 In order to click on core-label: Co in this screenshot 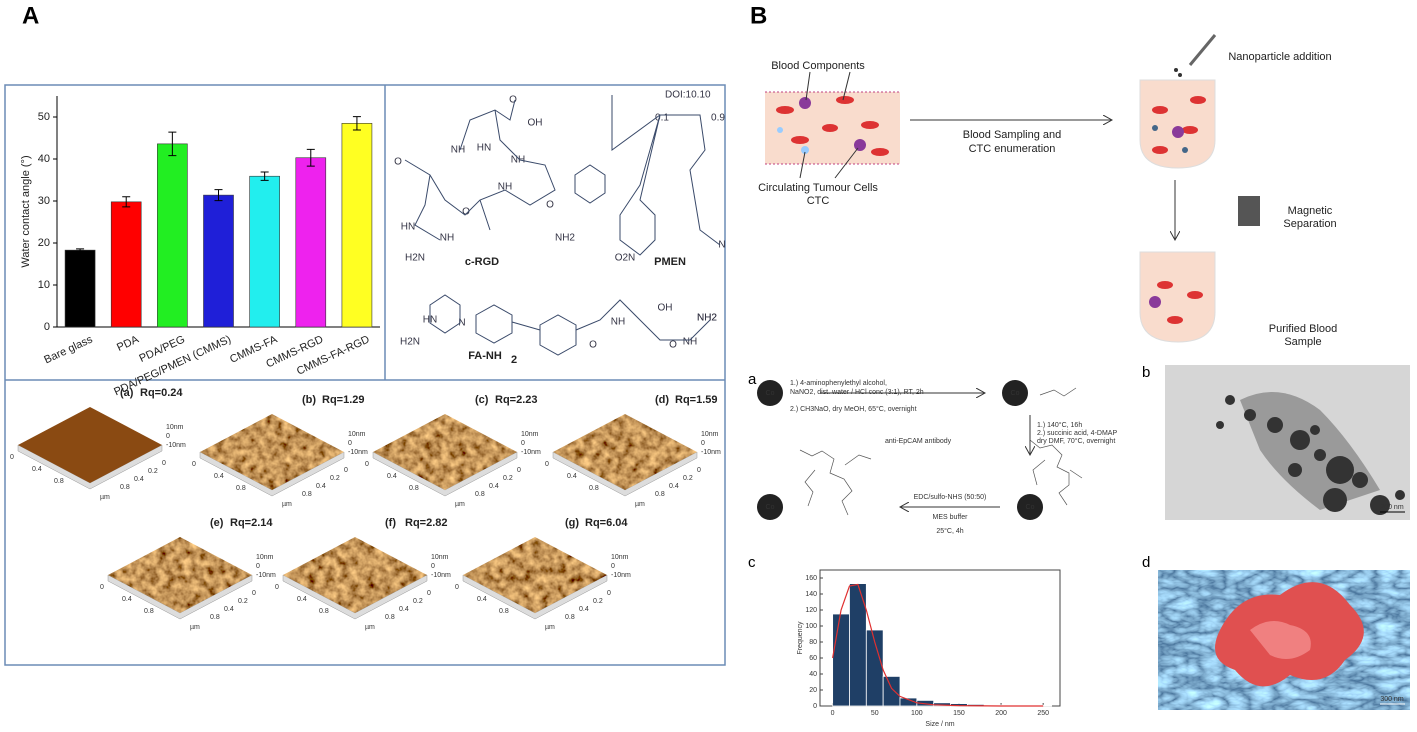, I will do `click(1015, 393)`.